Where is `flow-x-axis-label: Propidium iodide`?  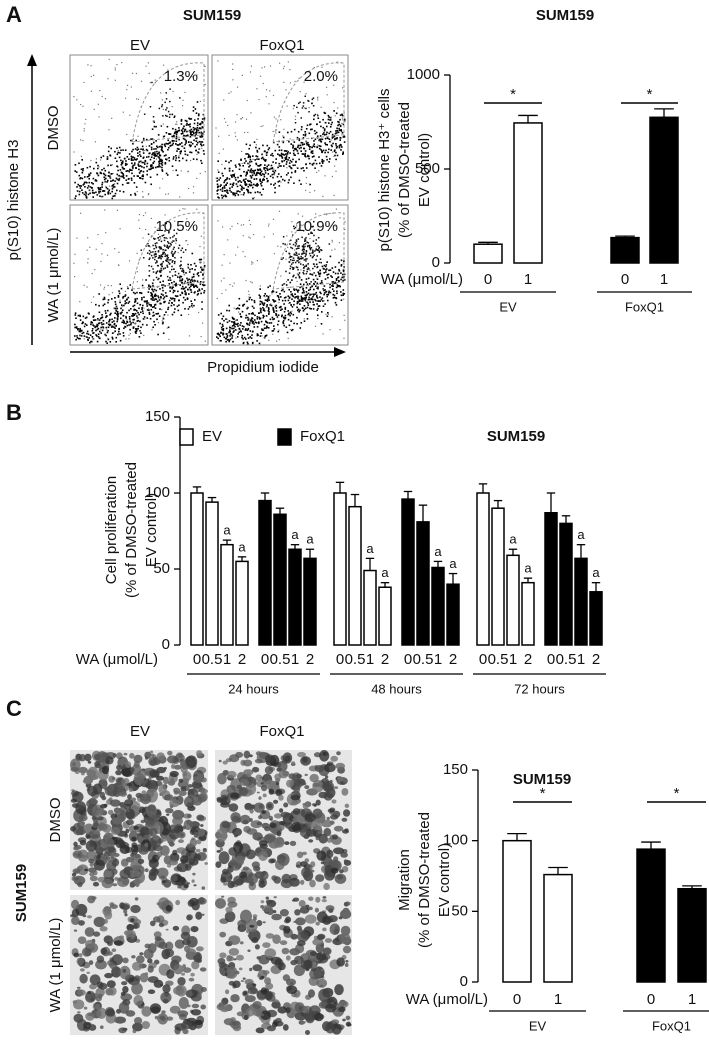 flow-x-axis-label: Propidium iodide is located at coordinates (263, 367).